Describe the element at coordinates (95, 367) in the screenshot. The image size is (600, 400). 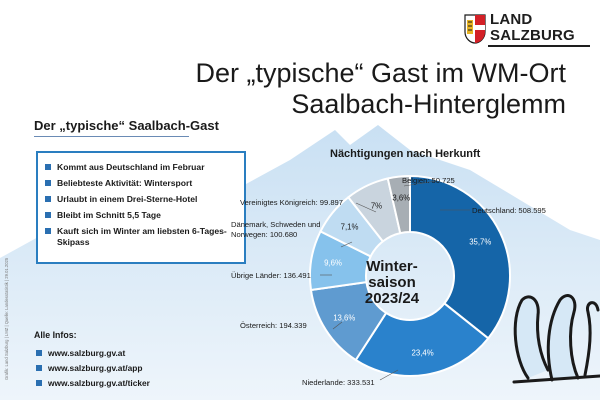
I see `info-link-text: www.salzburg.gv.at/app` at that location.